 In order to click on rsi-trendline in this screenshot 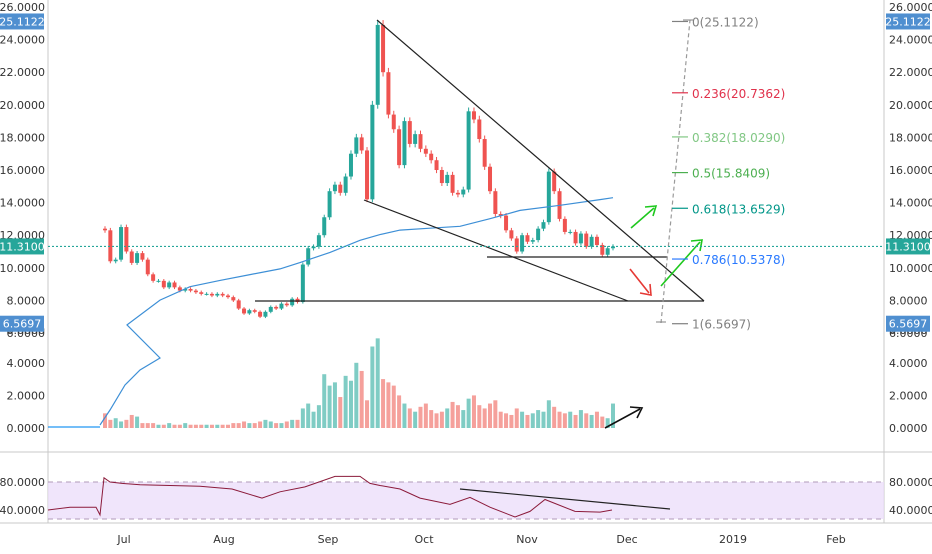, I will do `click(565, 499)`.